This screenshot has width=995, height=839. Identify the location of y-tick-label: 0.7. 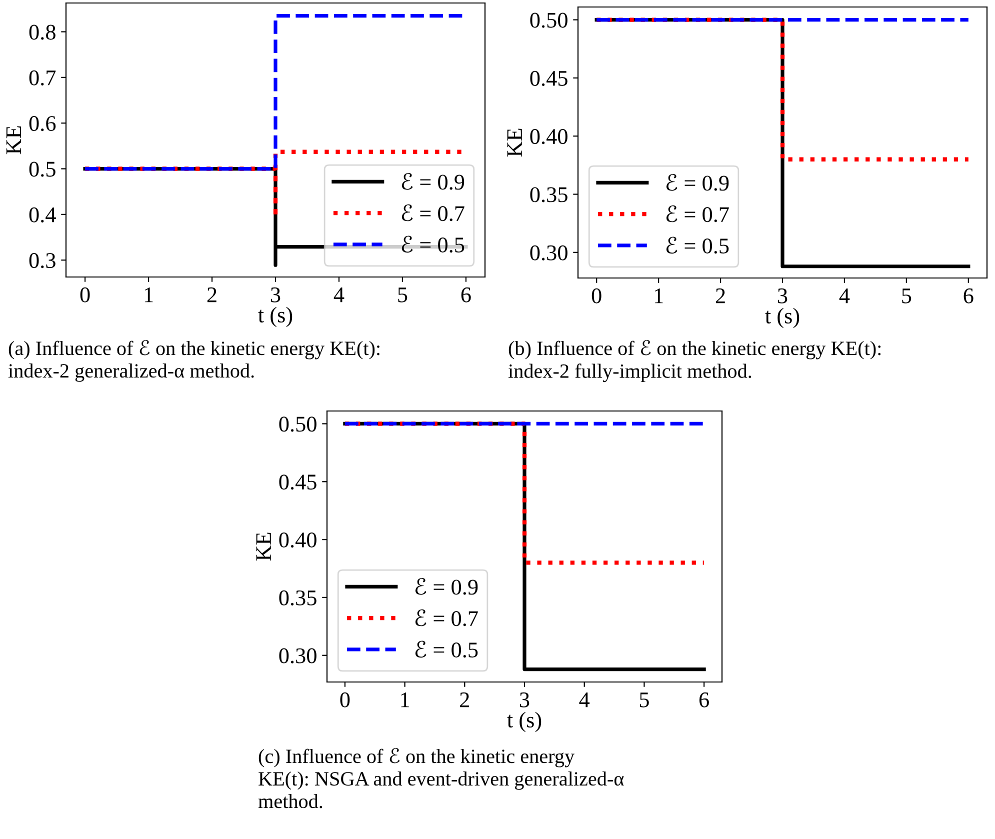
(42, 78).